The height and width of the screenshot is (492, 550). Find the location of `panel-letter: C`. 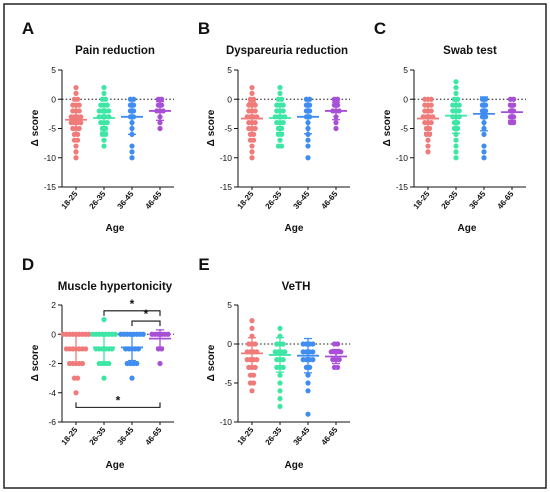

panel-letter: C is located at coordinates (380, 28).